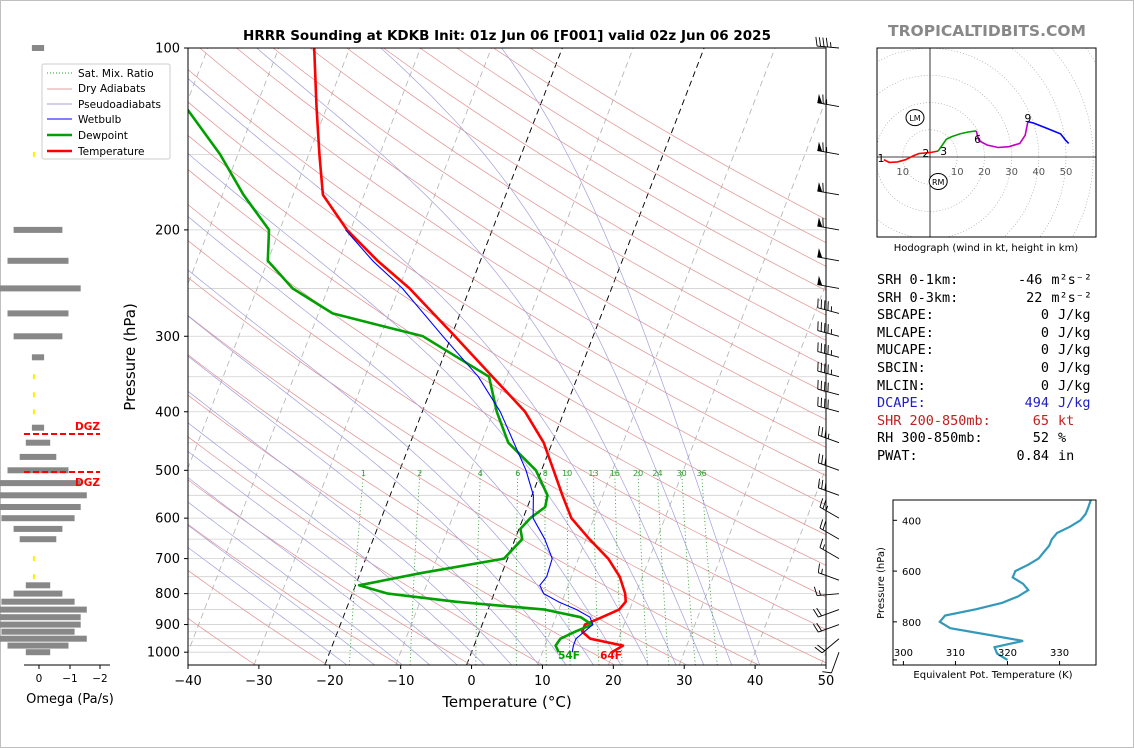  What do you see at coordinates (901, 403) in the screenshot?
I see `index-label: DCAPE:` at bounding box center [901, 403].